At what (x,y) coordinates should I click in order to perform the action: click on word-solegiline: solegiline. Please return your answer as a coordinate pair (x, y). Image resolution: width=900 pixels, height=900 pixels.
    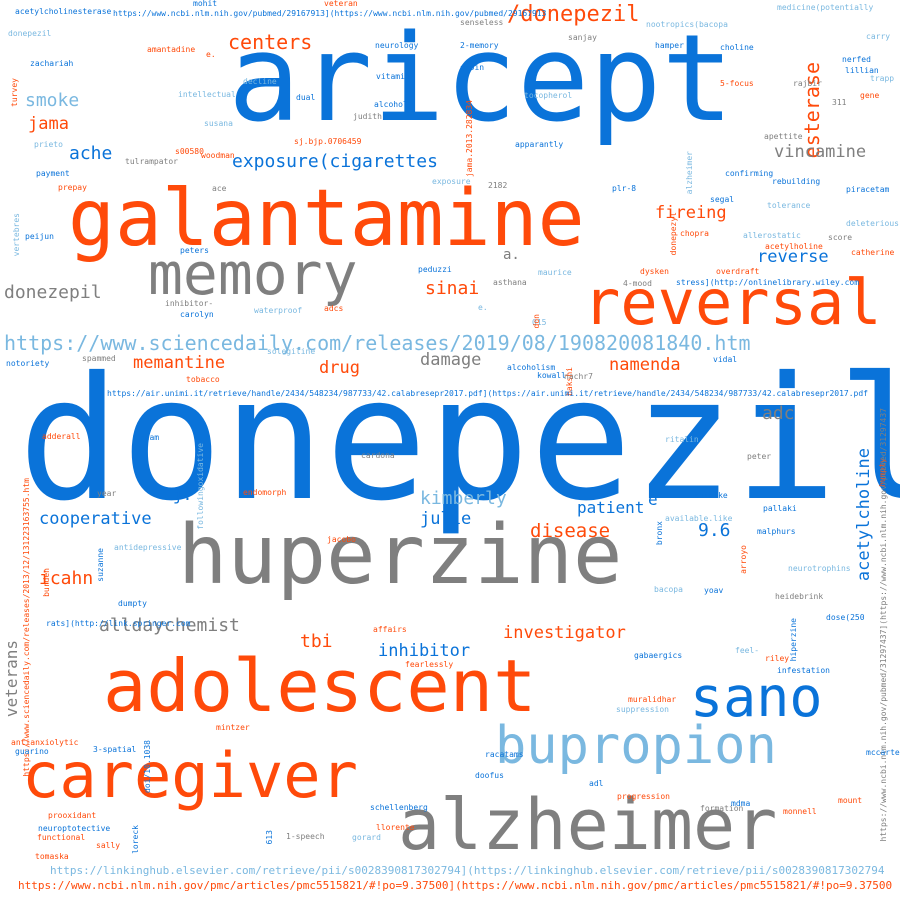
    Looking at the image, I should click on (291, 351).